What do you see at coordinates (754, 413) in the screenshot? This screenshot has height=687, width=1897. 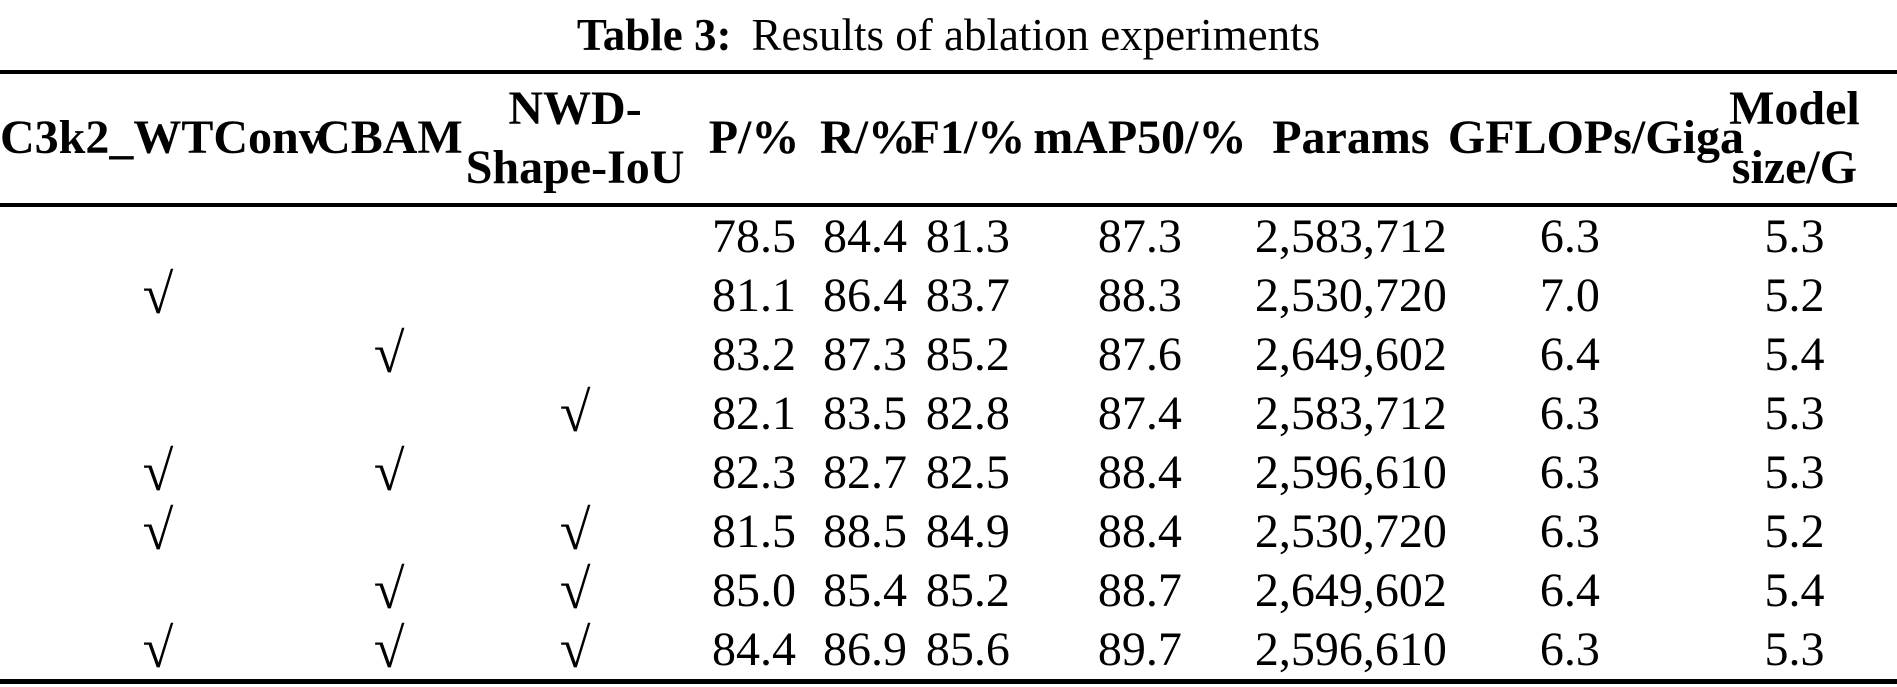 I see `p-percent-value-cell: 82.1` at bounding box center [754, 413].